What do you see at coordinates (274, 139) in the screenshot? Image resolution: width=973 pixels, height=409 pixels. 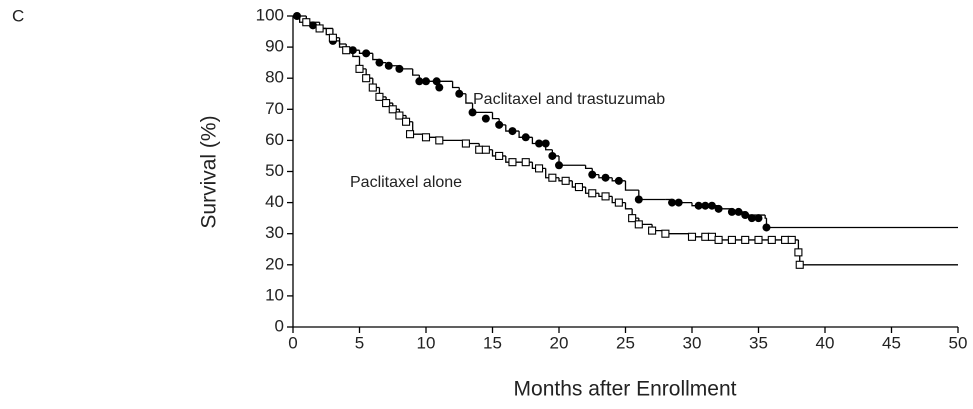 I see `y-tick-label: 60` at bounding box center [274, 139].